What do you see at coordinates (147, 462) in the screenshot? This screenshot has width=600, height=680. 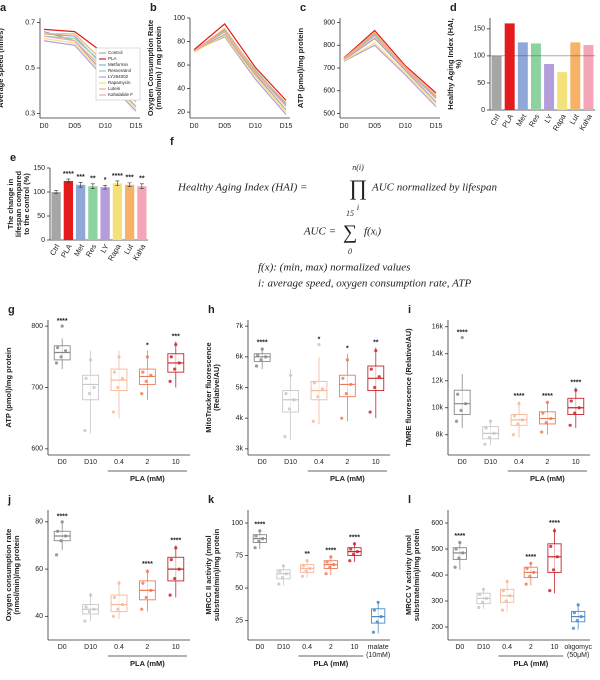 I see `x-tick-label: 2` at bounding box center [147, 462].